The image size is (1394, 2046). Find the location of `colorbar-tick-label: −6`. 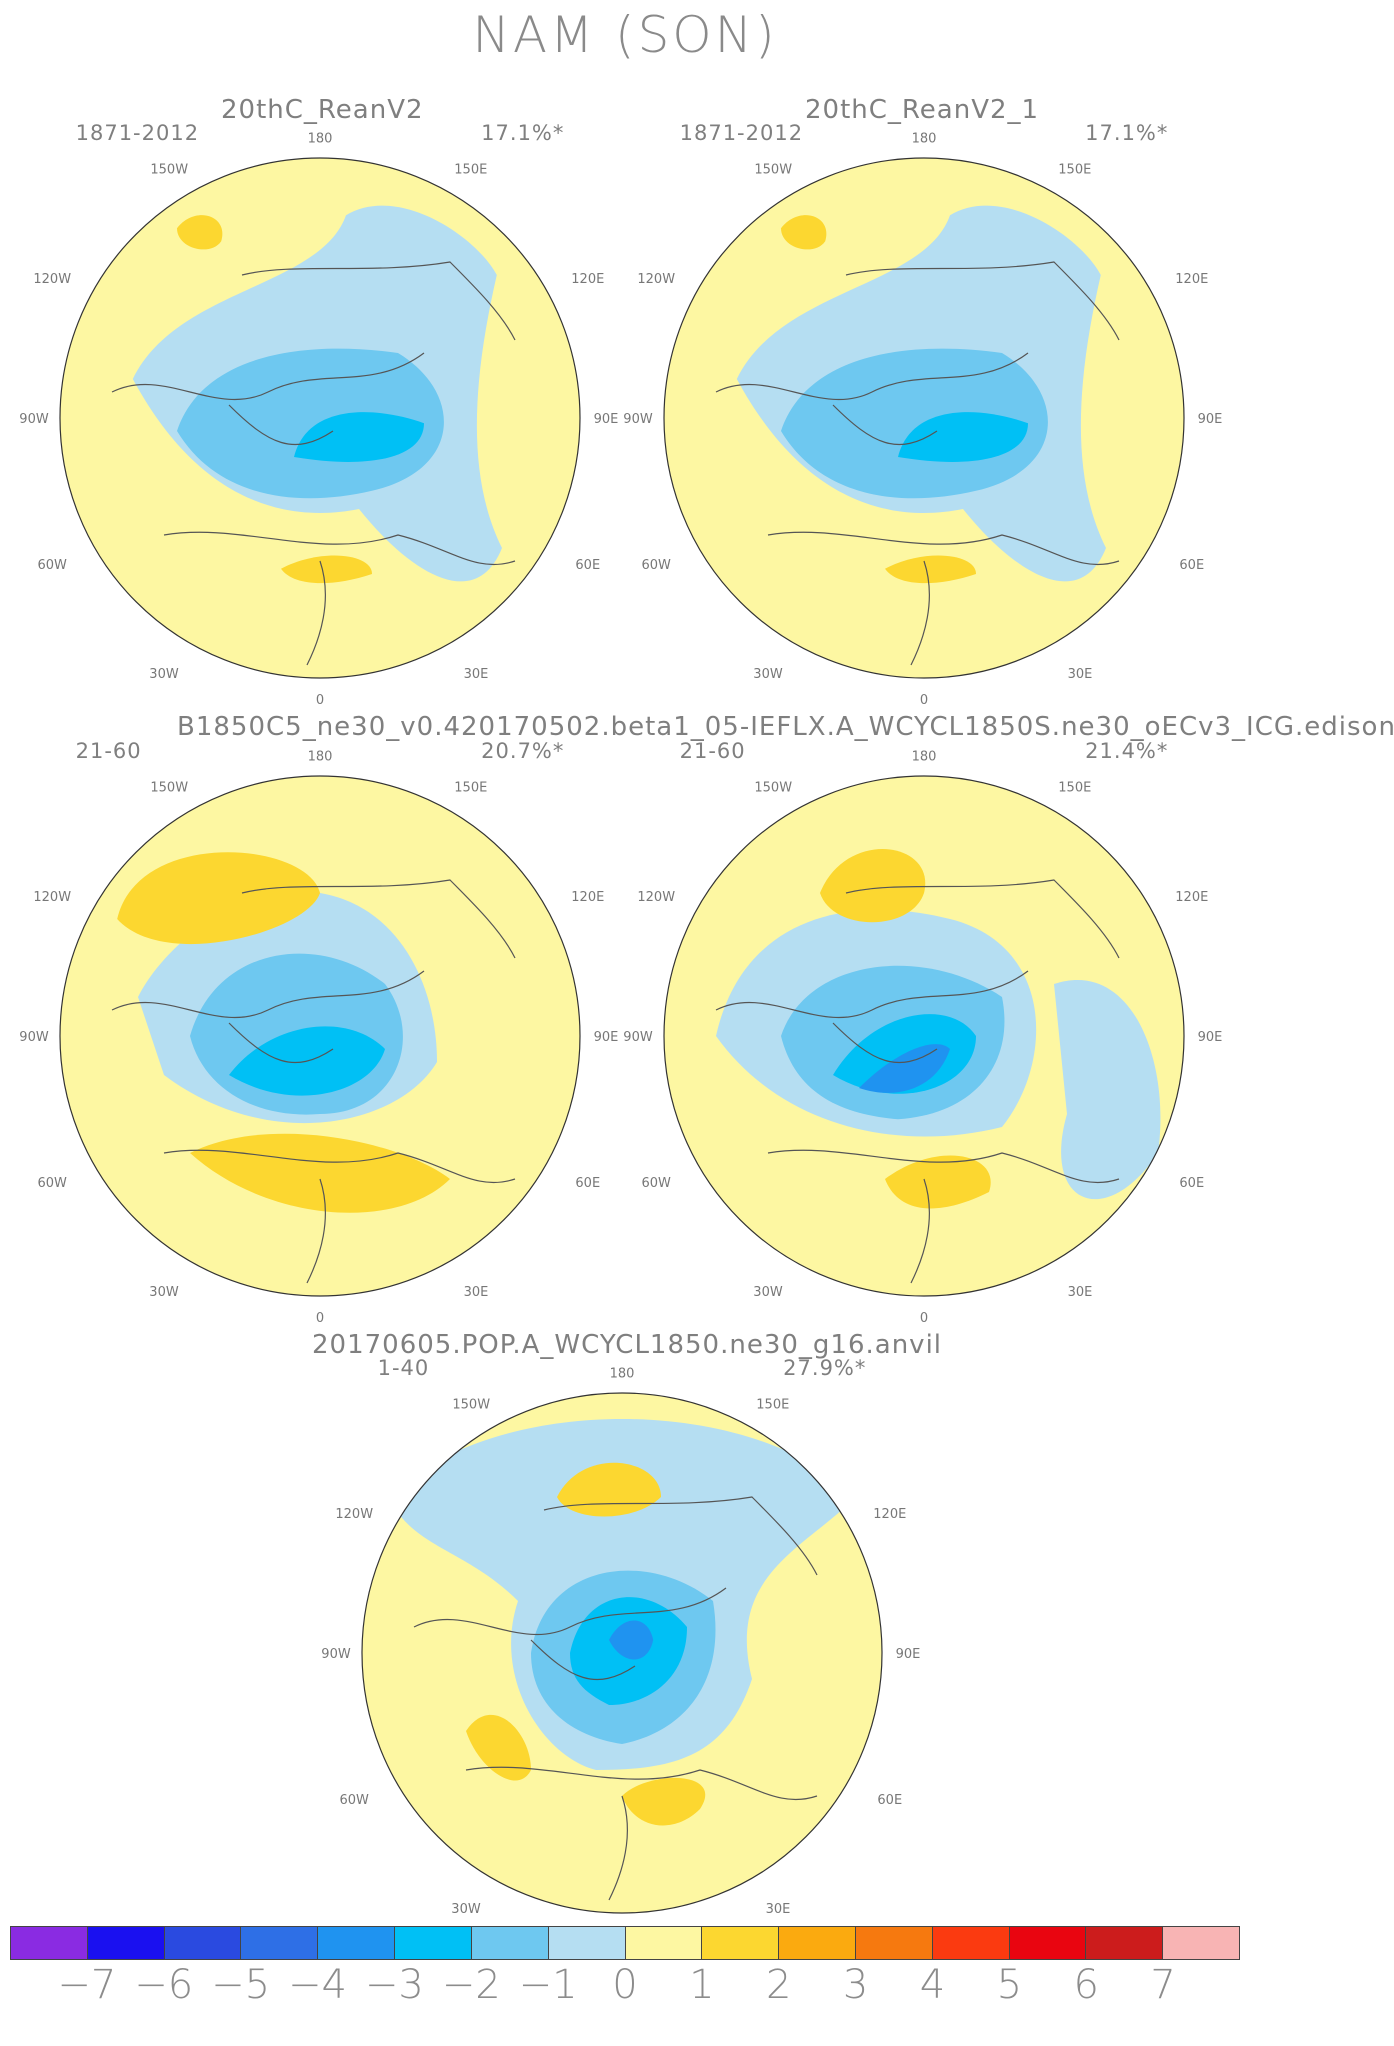

colorbar-tick-label: −6 is located at coordinates (164, 1985).